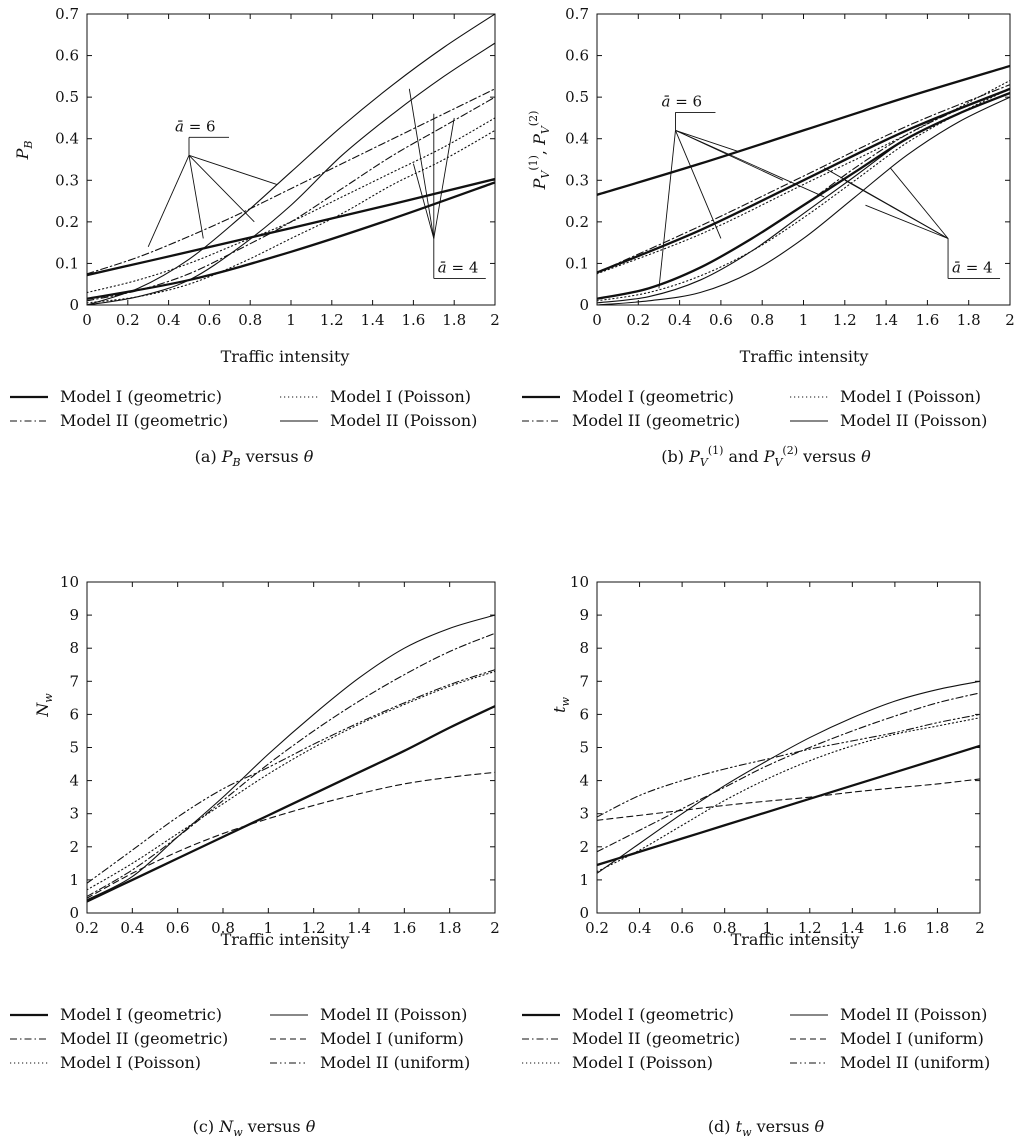  I want to click on x-tick-label: 2, so click(495, 320).